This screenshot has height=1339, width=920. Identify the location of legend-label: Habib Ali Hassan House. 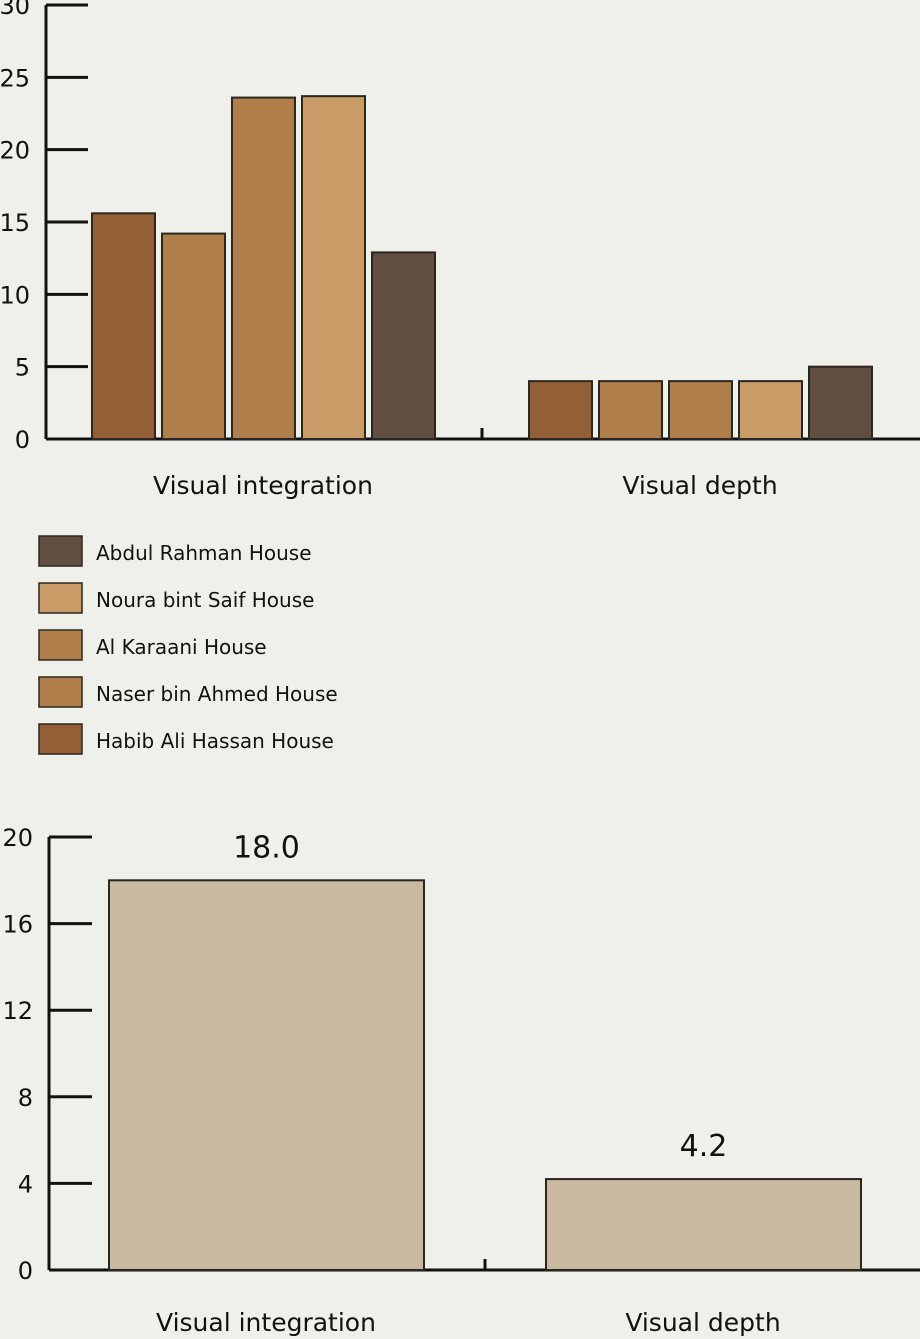
(215, 741).